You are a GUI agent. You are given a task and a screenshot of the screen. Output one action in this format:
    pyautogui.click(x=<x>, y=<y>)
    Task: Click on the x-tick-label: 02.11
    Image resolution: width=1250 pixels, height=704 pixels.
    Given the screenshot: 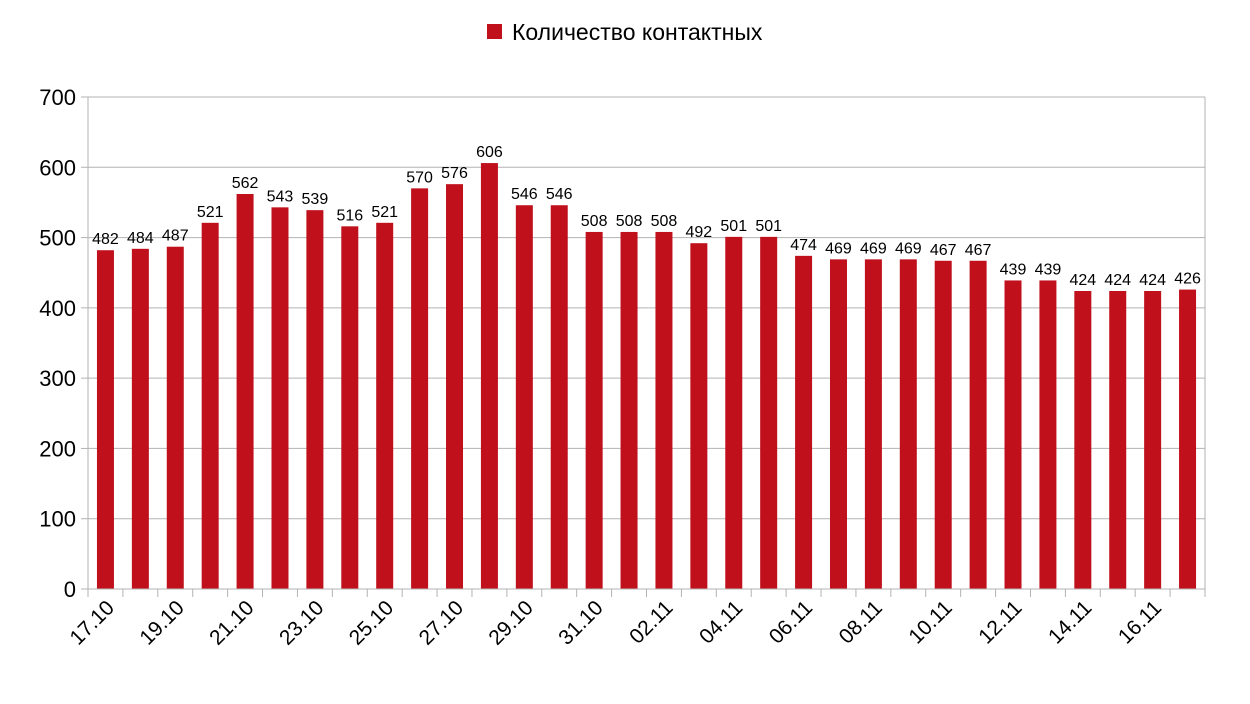 What is the action you would take?
    pyautogui.click(x=651, y=622)
    